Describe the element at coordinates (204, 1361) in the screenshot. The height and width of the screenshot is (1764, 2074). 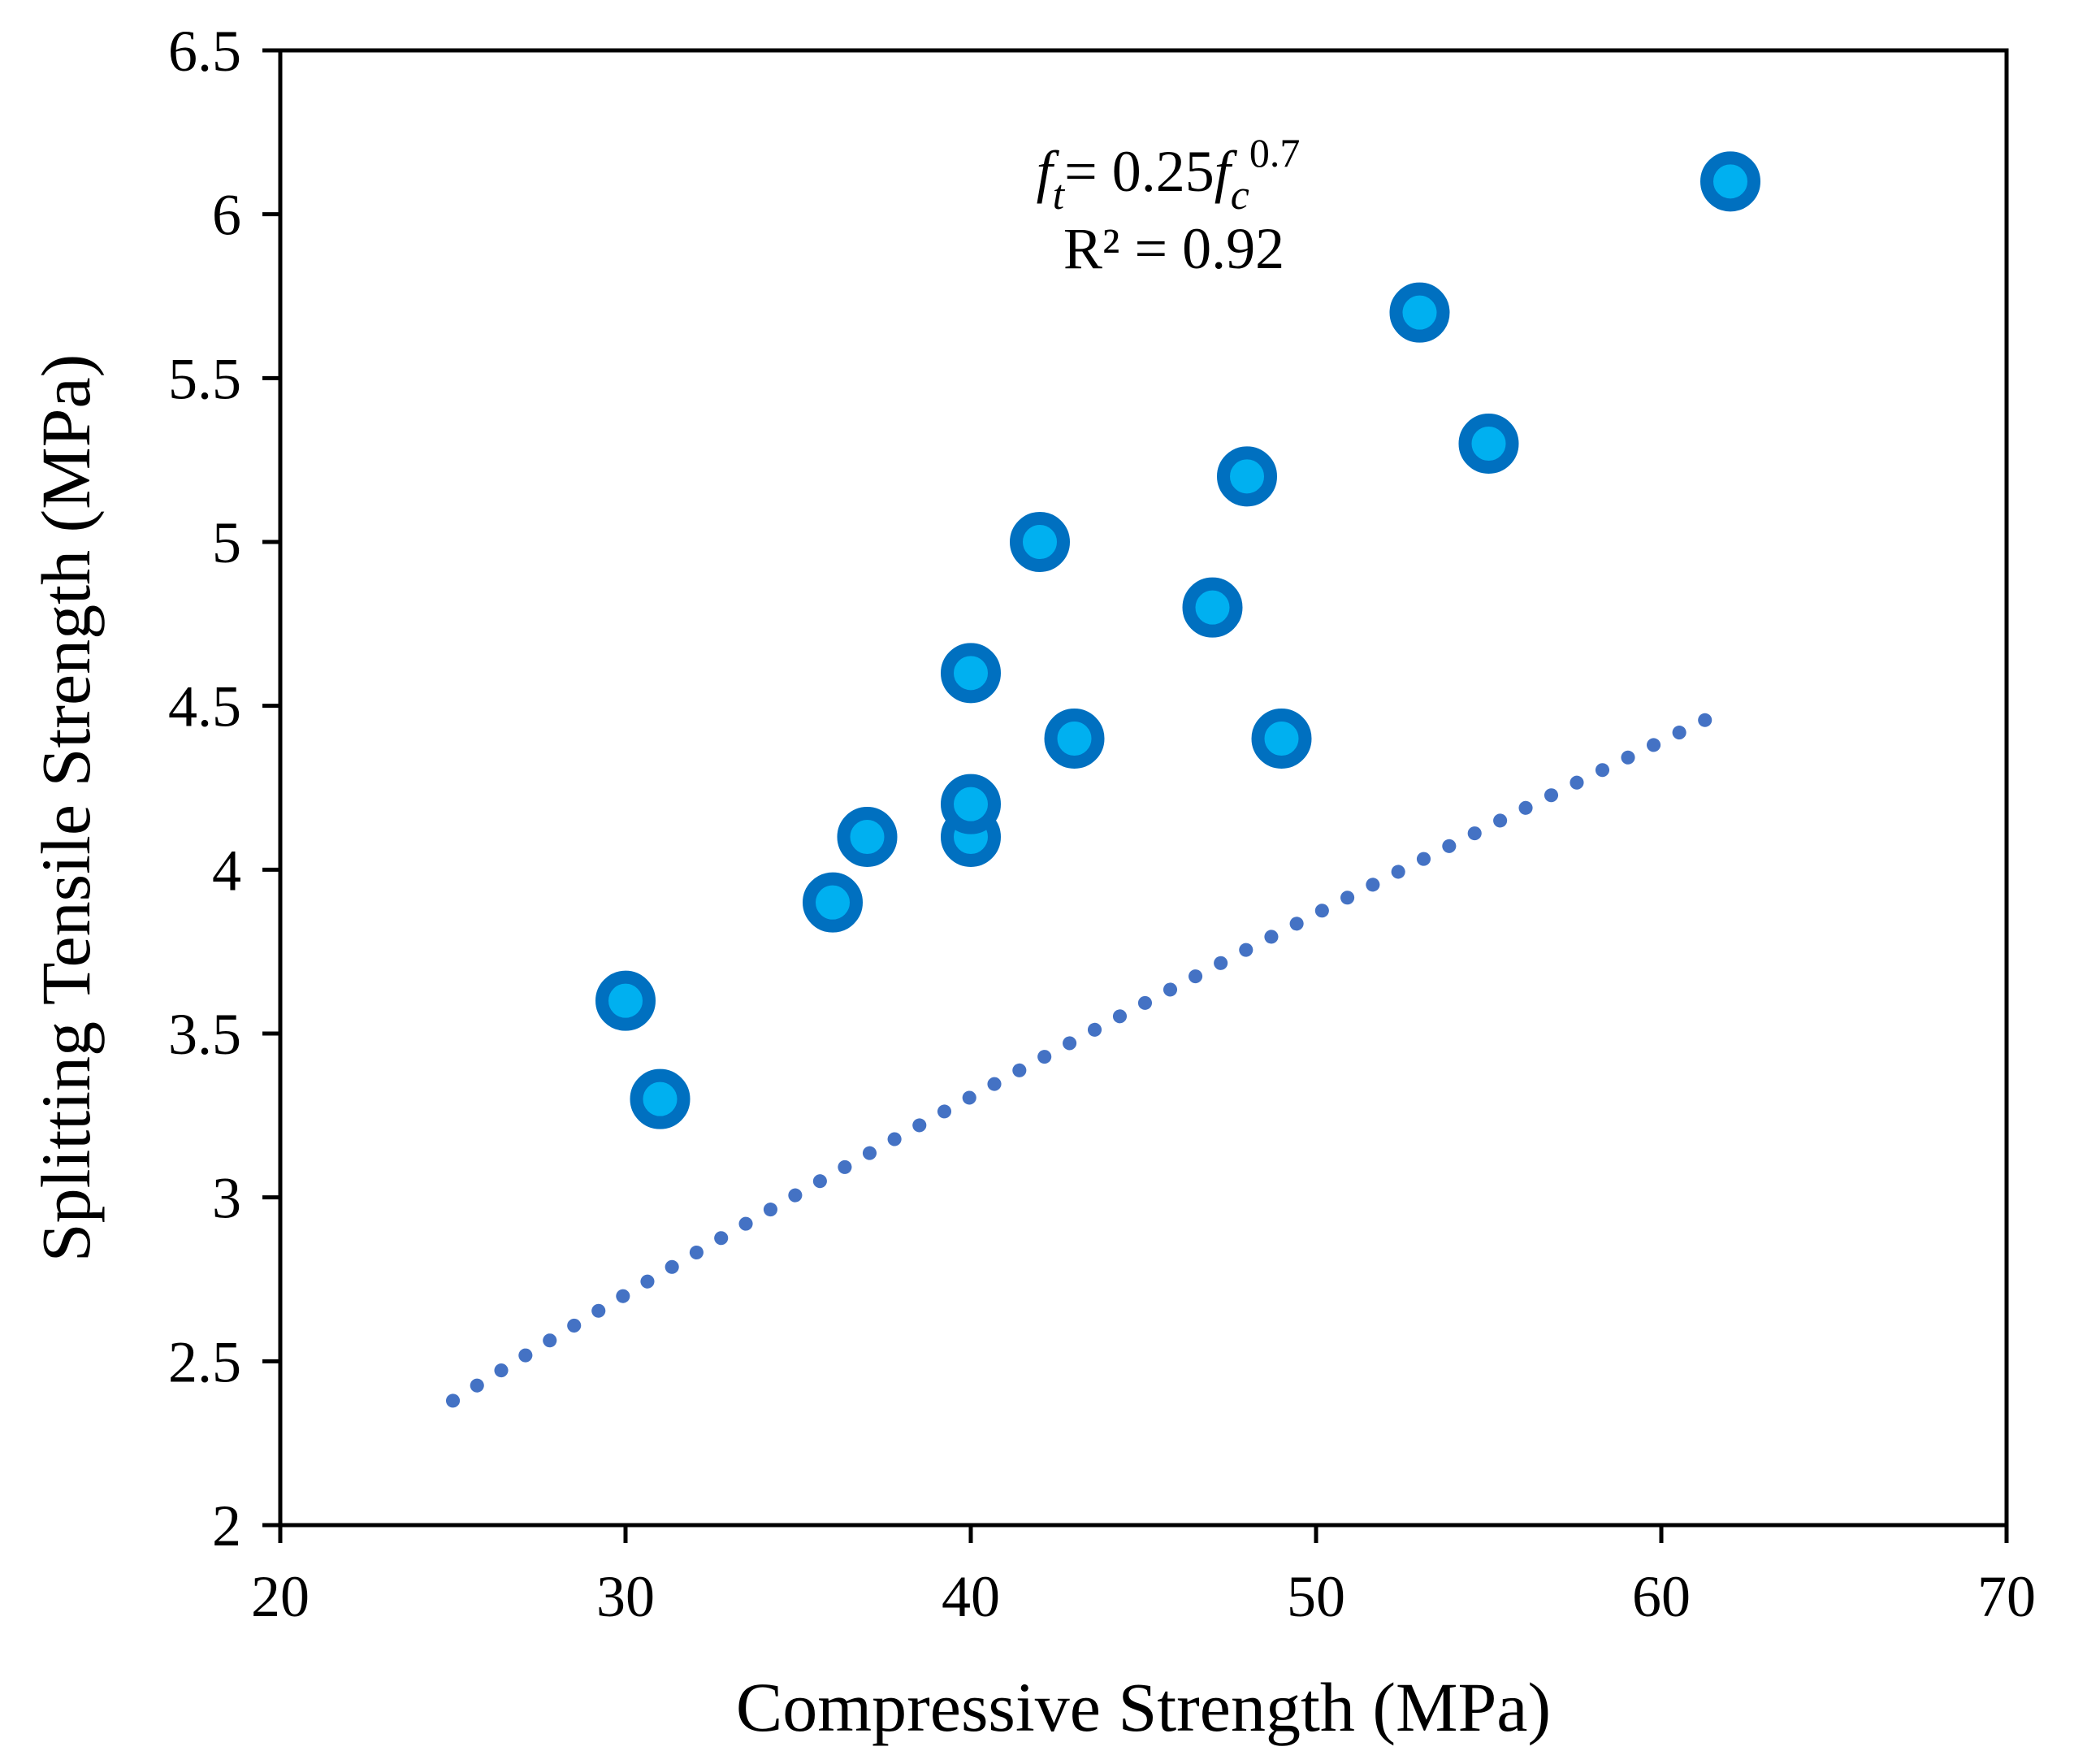
I see `y-tick-label: 2.5` at that location.